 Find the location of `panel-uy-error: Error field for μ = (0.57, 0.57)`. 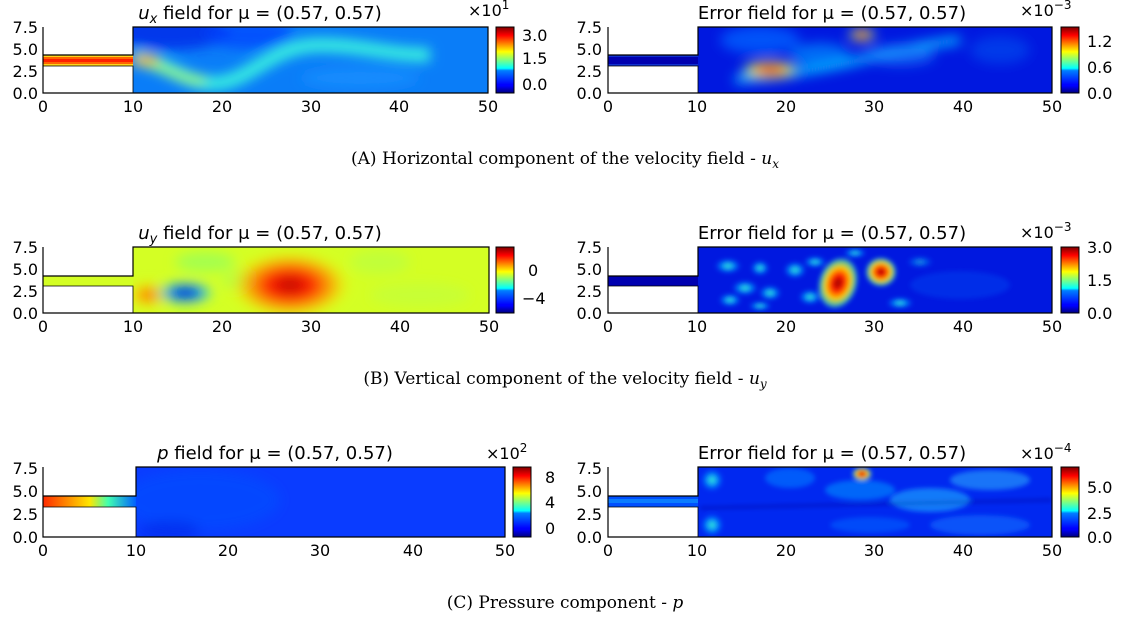

panel-uy-error: Error field for μ = (0.57, 0.57) is located at coordinates (845, 278).